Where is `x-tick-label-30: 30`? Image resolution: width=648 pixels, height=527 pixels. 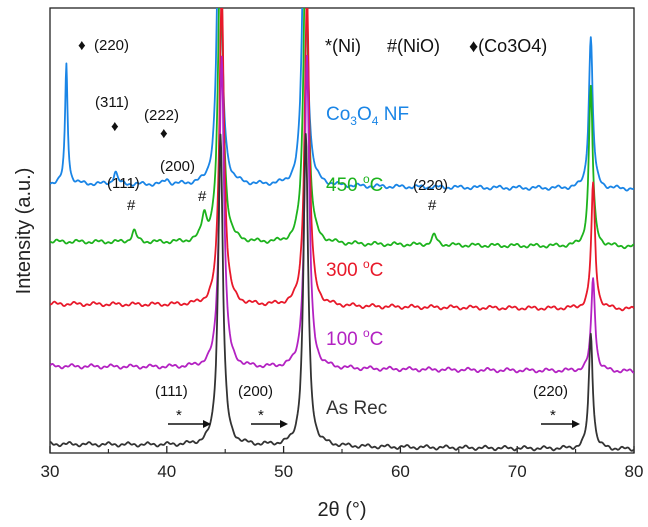 x-tick-label-30: 30 is located at coordinates (50, 471).